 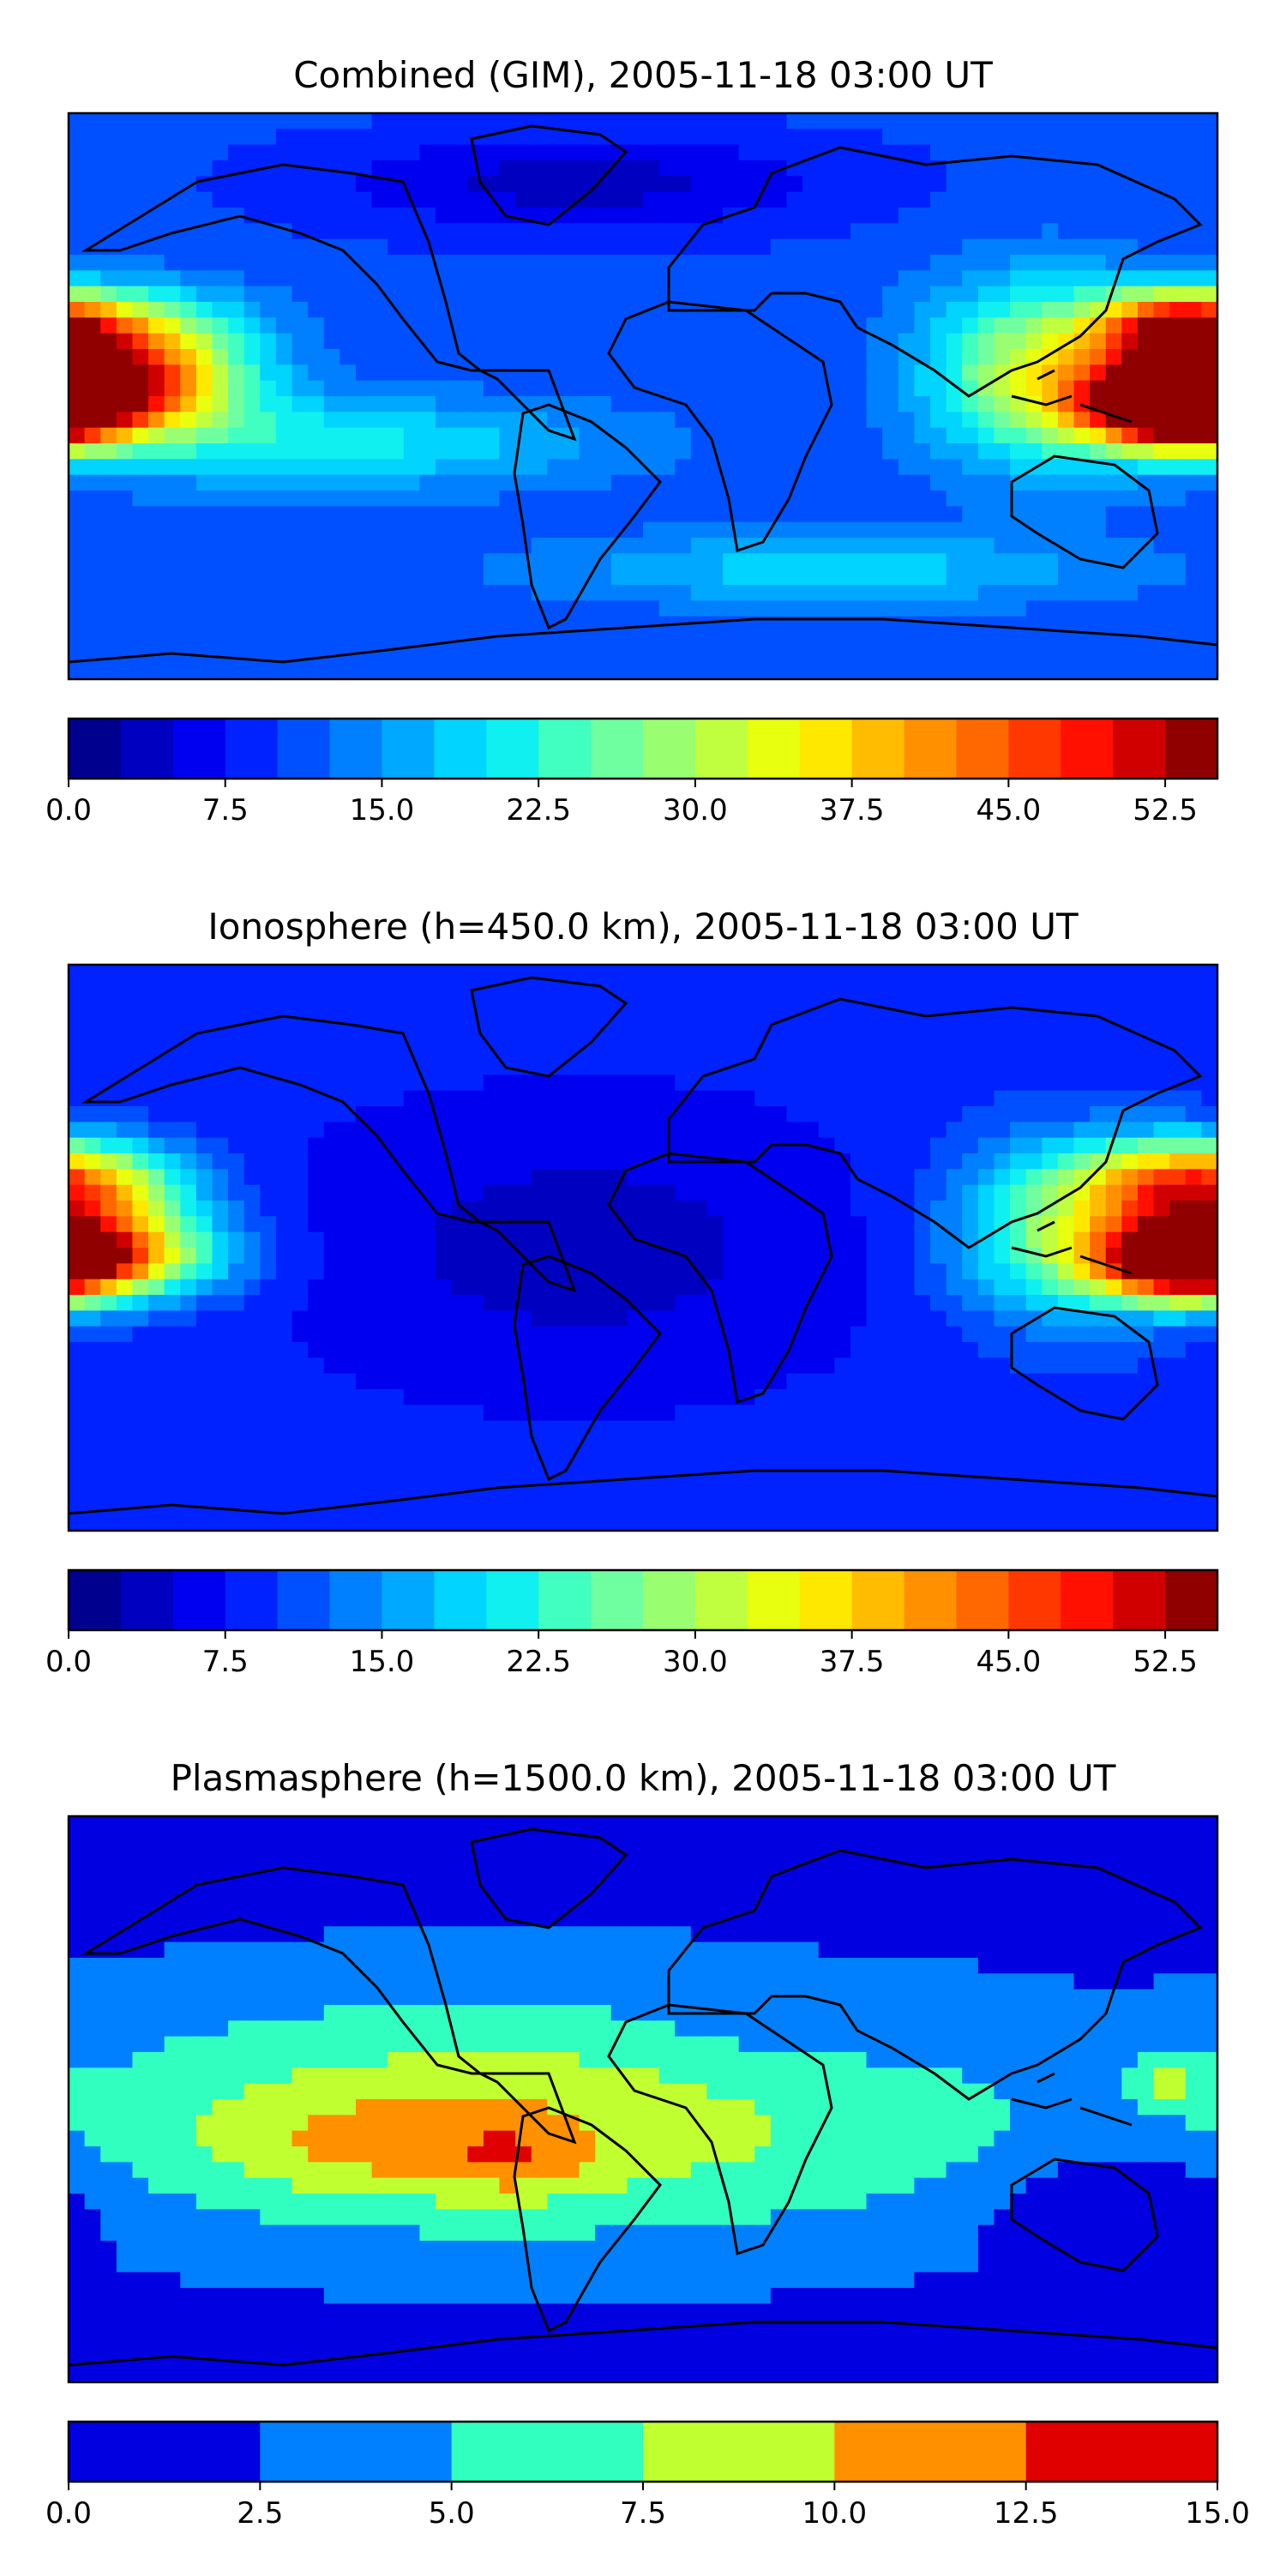 I want to click on colorbar-tick-label: 10.0, so click(x=834, y=2513).